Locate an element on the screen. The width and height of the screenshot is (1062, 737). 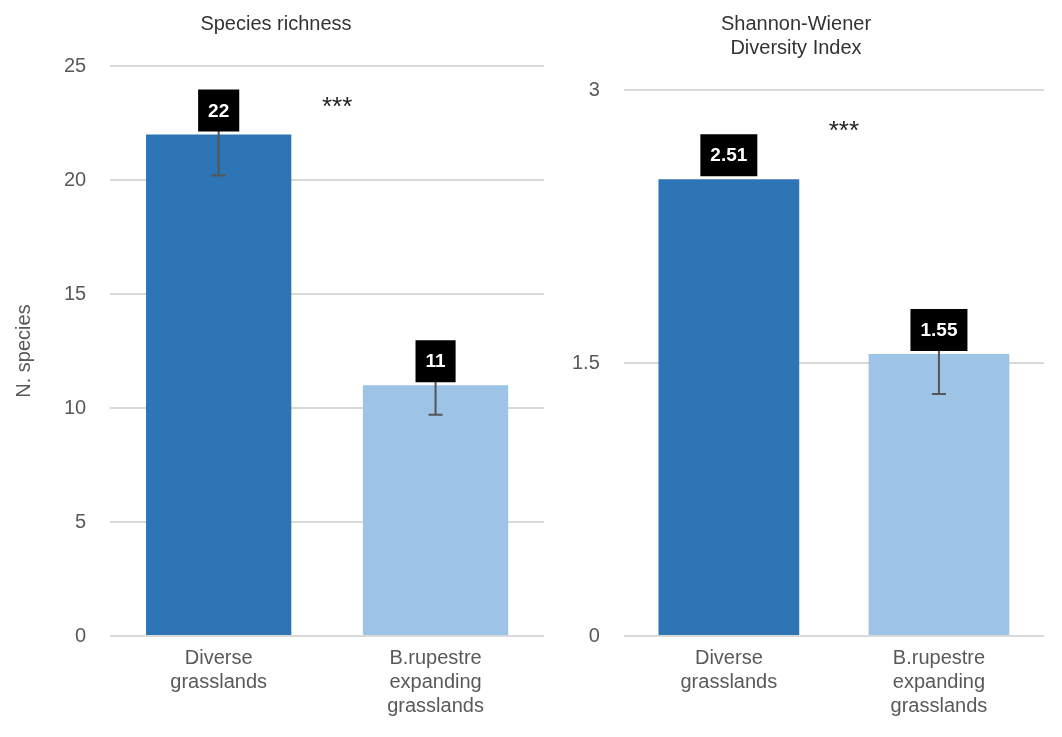
data-label: 2.51 is located at coordinates (729, 155).